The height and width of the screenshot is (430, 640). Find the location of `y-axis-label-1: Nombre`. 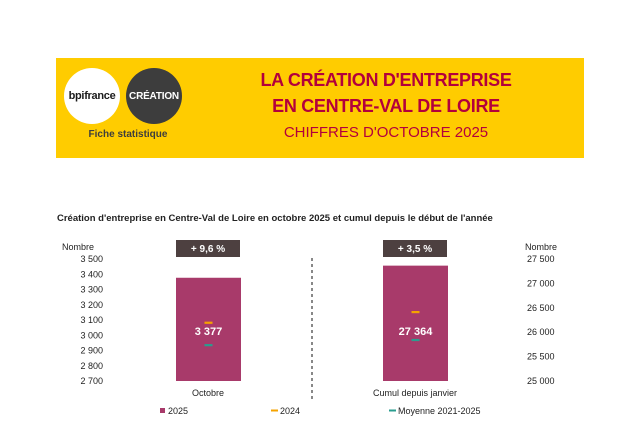

y-axis-label-1: Nombre is located at coordinates (541, 247).